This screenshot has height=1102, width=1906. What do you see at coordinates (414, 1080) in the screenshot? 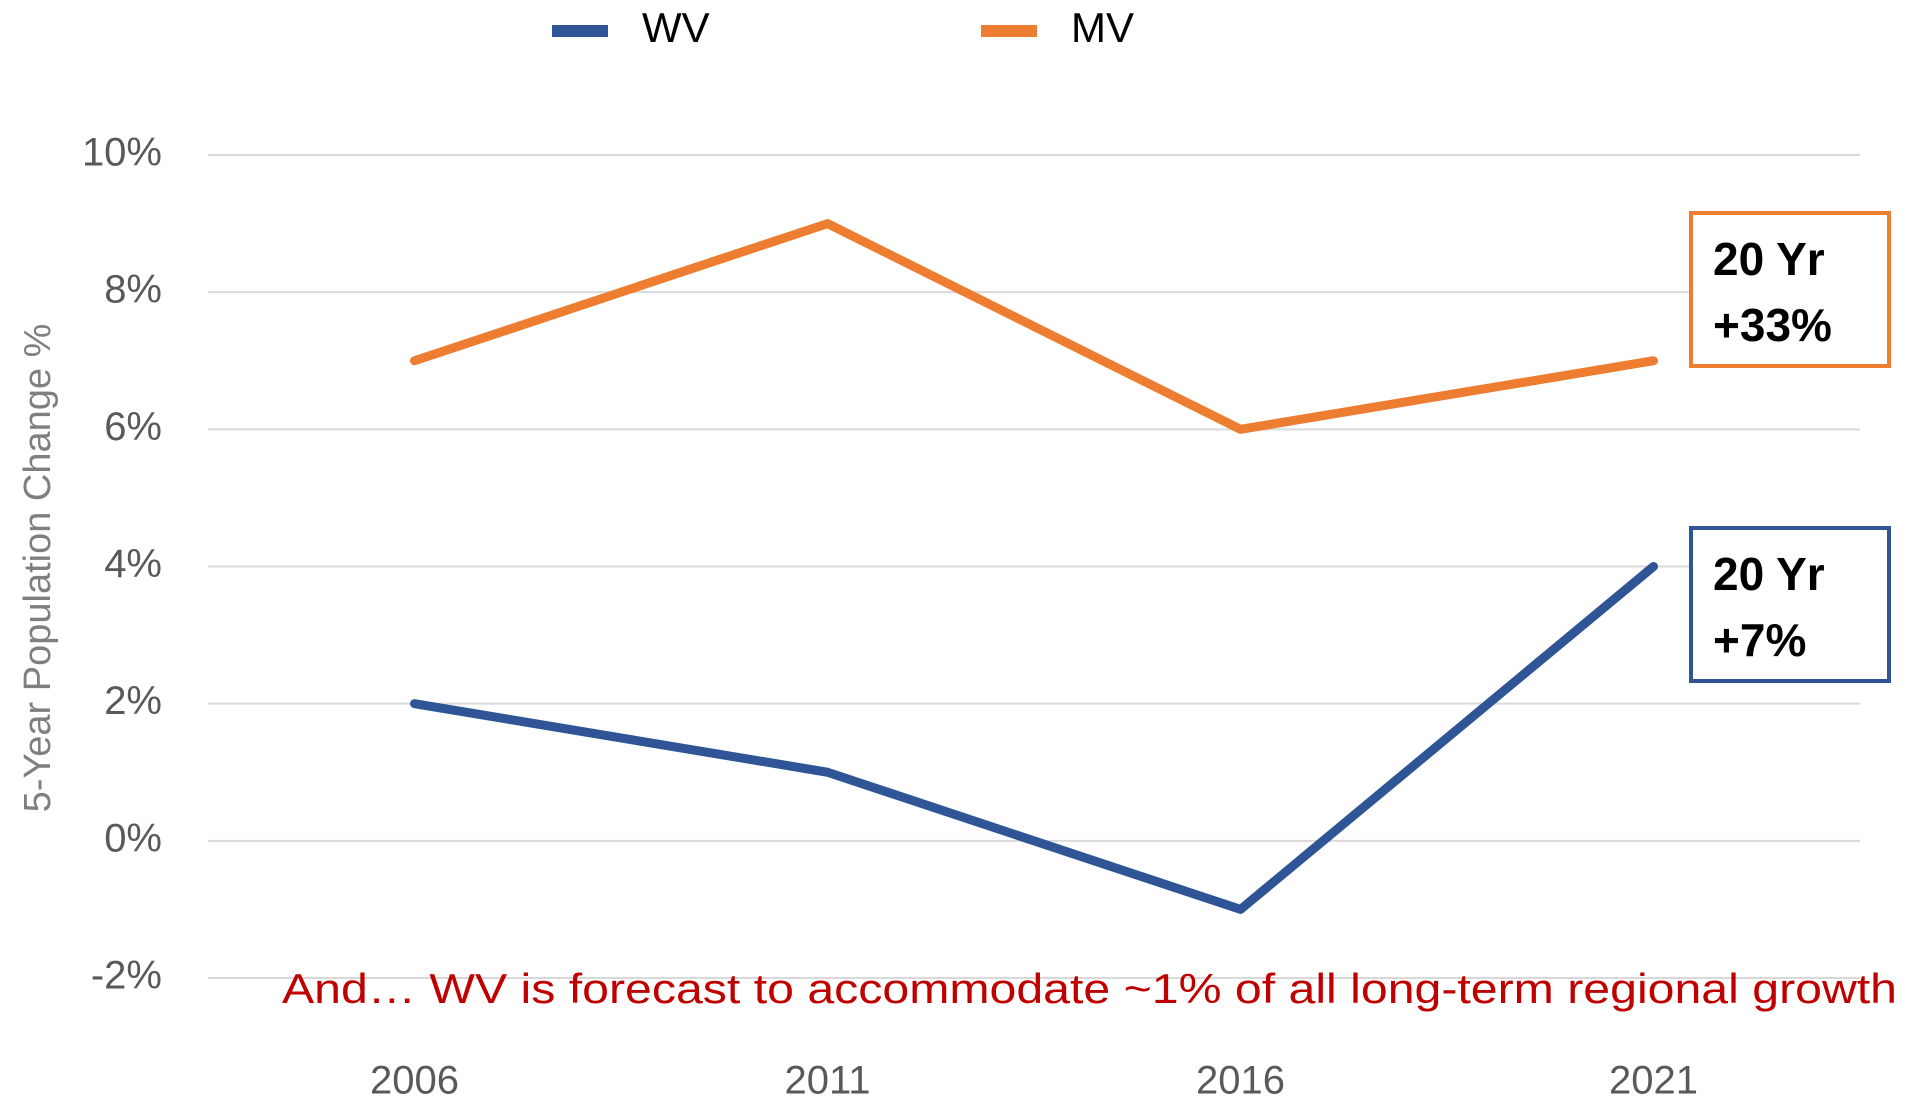
I see `x-tick-label: 2006` at bounding box center [414, 1080].